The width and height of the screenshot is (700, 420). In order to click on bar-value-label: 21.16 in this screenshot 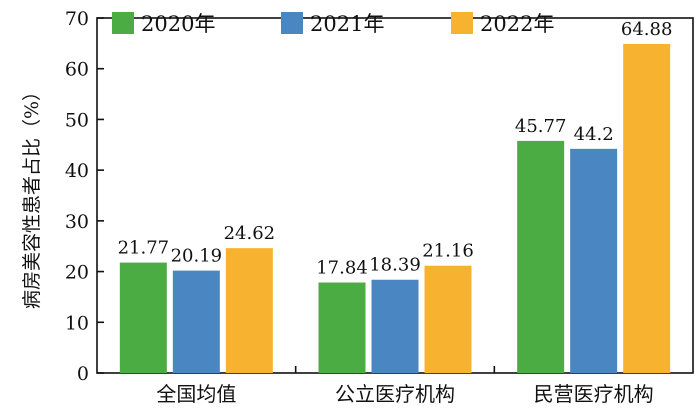, I will do `click(448, 251)`.